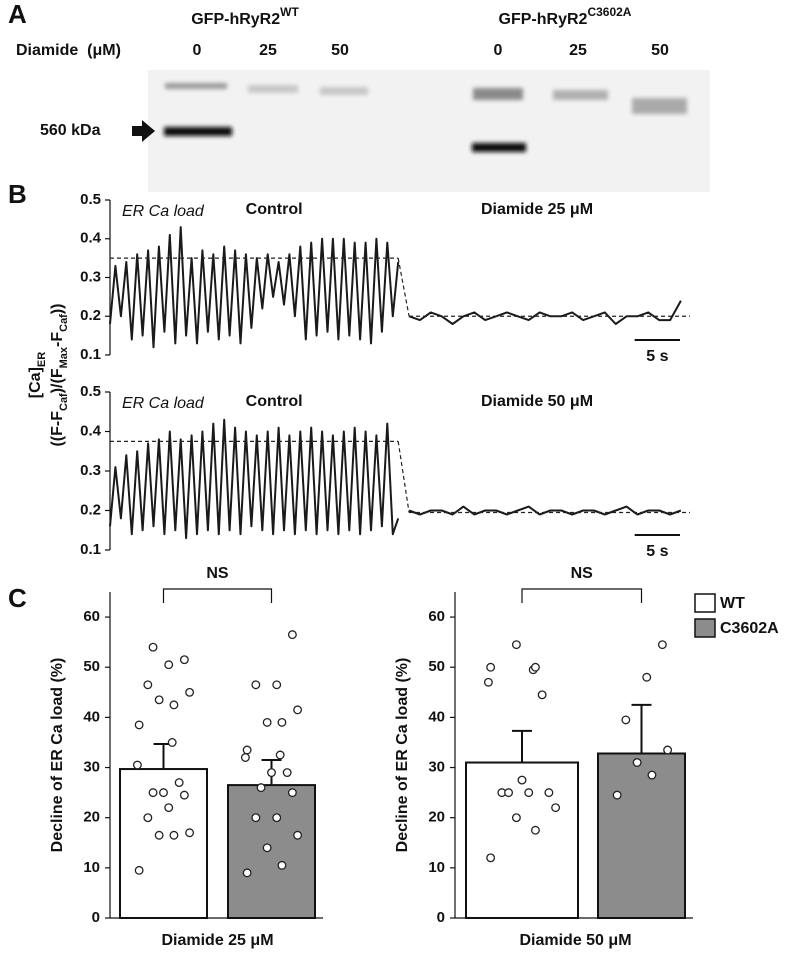  Describe the element at coordinates (91, 767) in the screenshot. I see `y-tick-label: 30` at that location.